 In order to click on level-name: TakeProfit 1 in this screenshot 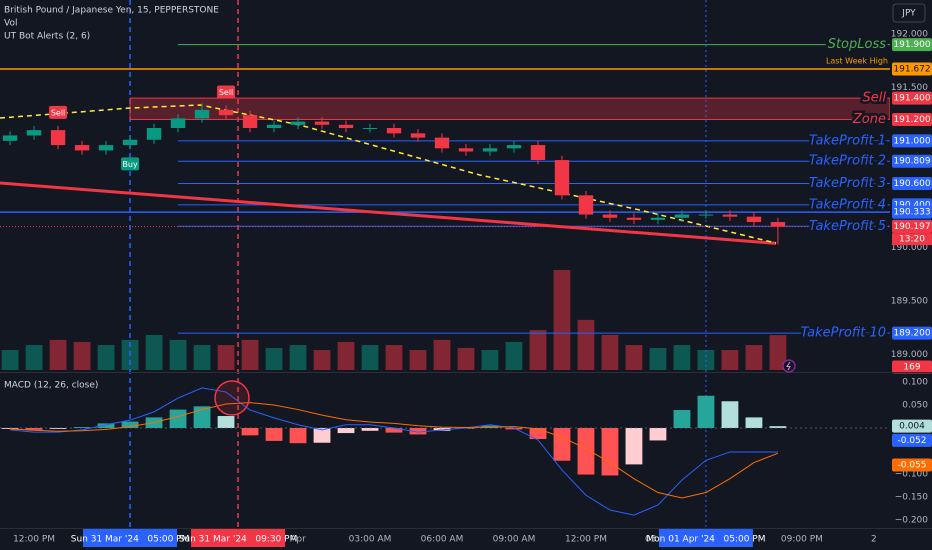, I will do `click(847, 140)`.